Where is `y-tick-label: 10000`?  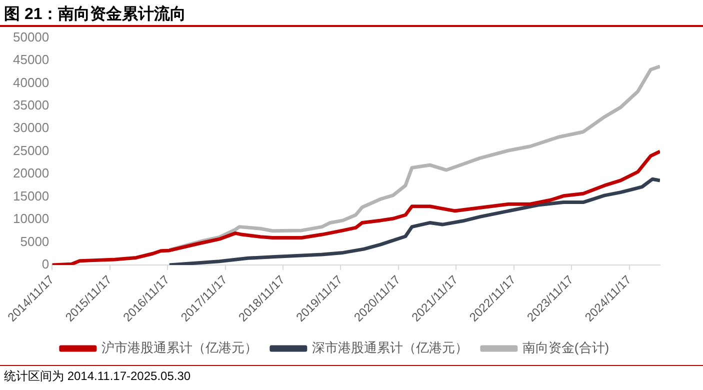 y-tick-label: 10000 is located at coordinates (31, 218).